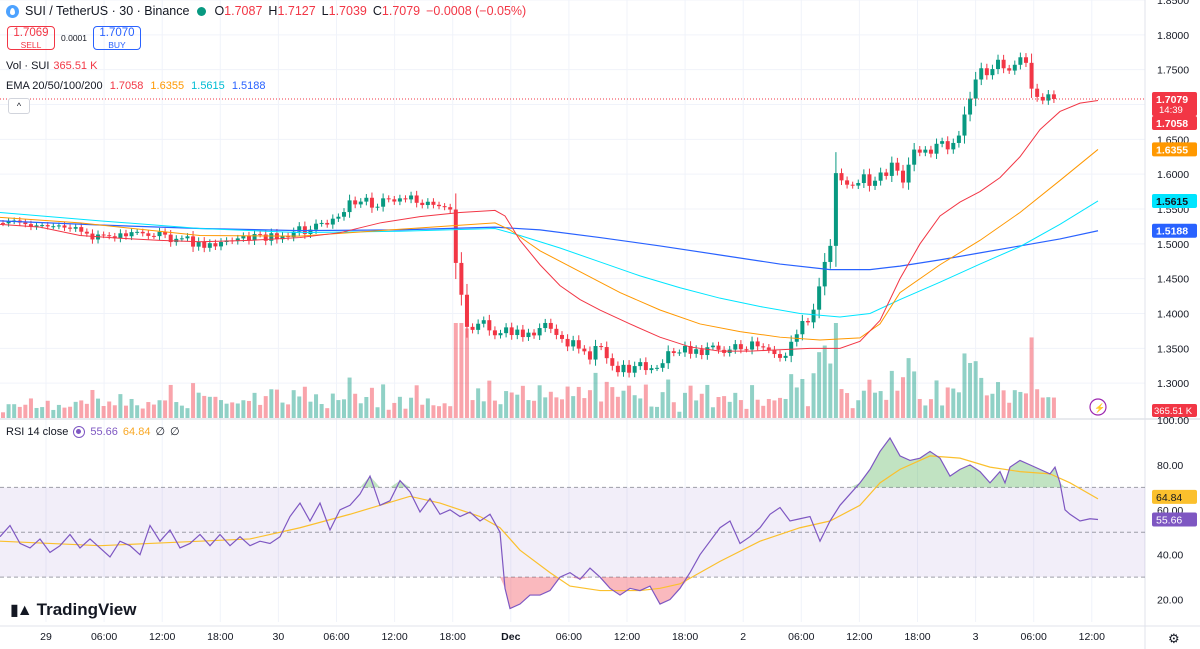 The width and height of the screenshot is (1200, 649). I want to click on trade-buttons: 1.7069 SELL 0.0001 1.7070 BUY, so click(74, 38).